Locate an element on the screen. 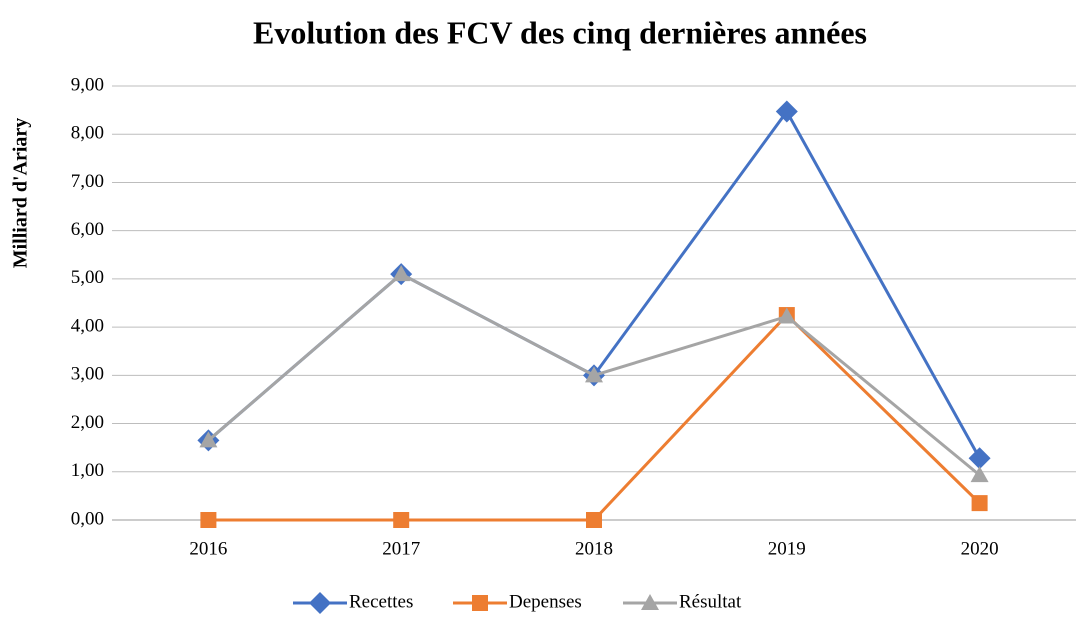 The height and width of the screenshot is (617, 1084). y-tick-label: 8,00 is located at coordinates (87, 133).